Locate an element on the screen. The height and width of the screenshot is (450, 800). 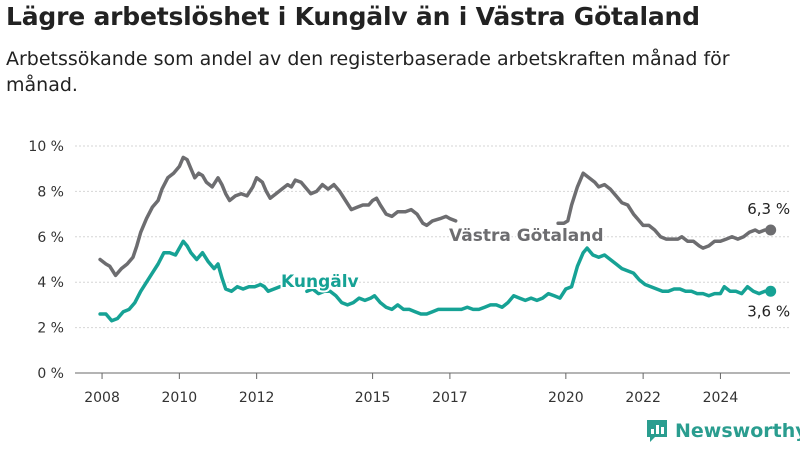
series-label-kungalv: Kungälv is located at coordinates (320, 282).